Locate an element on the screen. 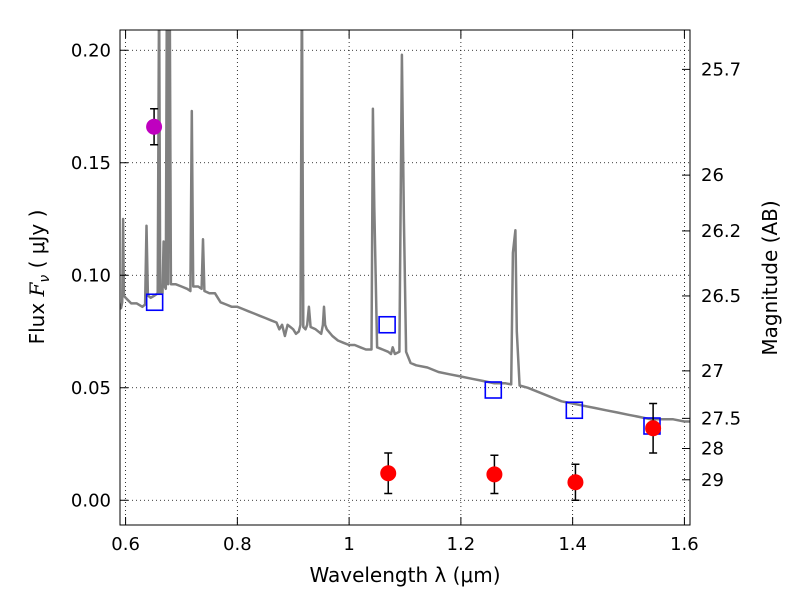 Image resolution: width=800 pixels, height=600 pixels. y2-tick-label: 28 is located at coordinates (712, 449).